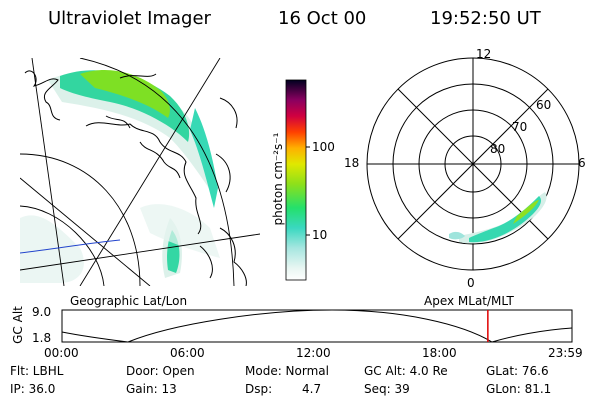 The width and height of the screenshot is (600, 400). Describe the element at coordinates (37, 371) in the screenshot. I see `filter-info: Flt: LBHL` at that location.